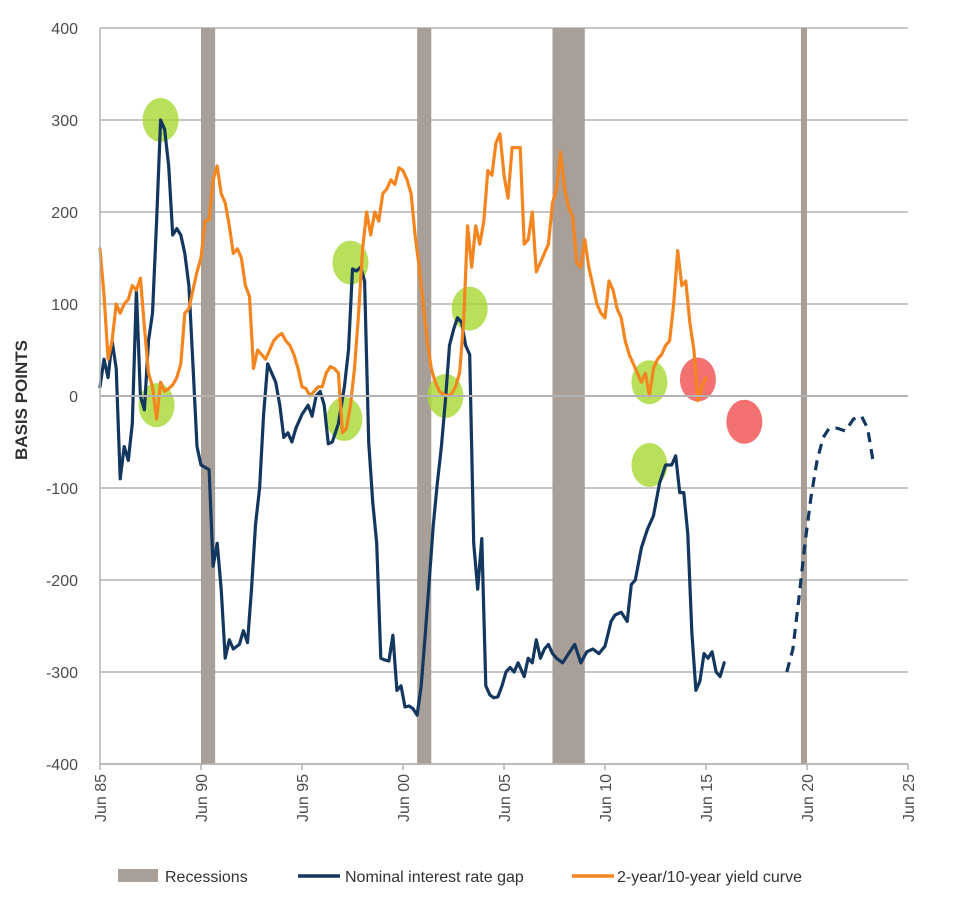 This screenshot has width=977, height=906. Describe the element at coordinates (434, 877) in the screenshot. I see `legend-label: Nominal interest rate gap` at that location.